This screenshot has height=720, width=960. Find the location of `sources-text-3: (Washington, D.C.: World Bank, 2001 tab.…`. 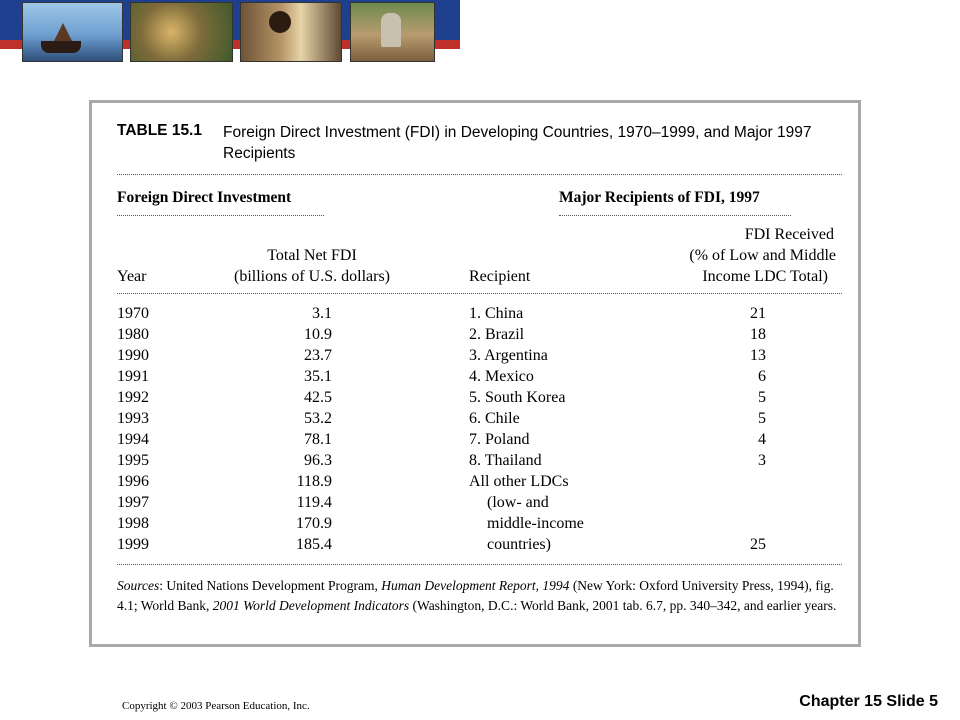

sources-text-3: (Washington, D.C.: World Bank, 2001 tab.… is located at coordinates (623, 605).